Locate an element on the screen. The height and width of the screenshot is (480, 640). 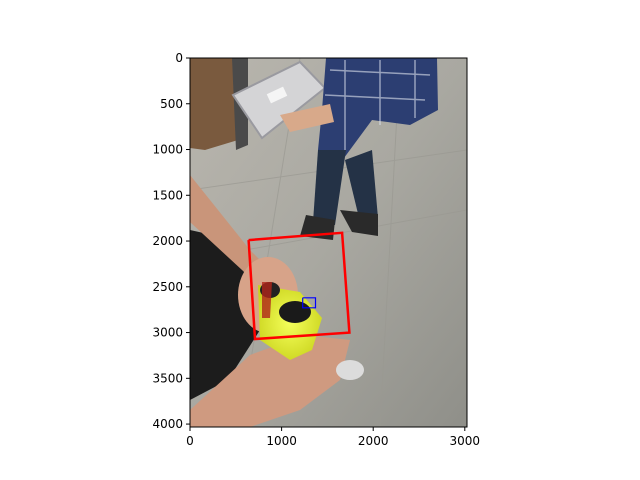
red-bounding-polygon is located at coordinates (299, 286).